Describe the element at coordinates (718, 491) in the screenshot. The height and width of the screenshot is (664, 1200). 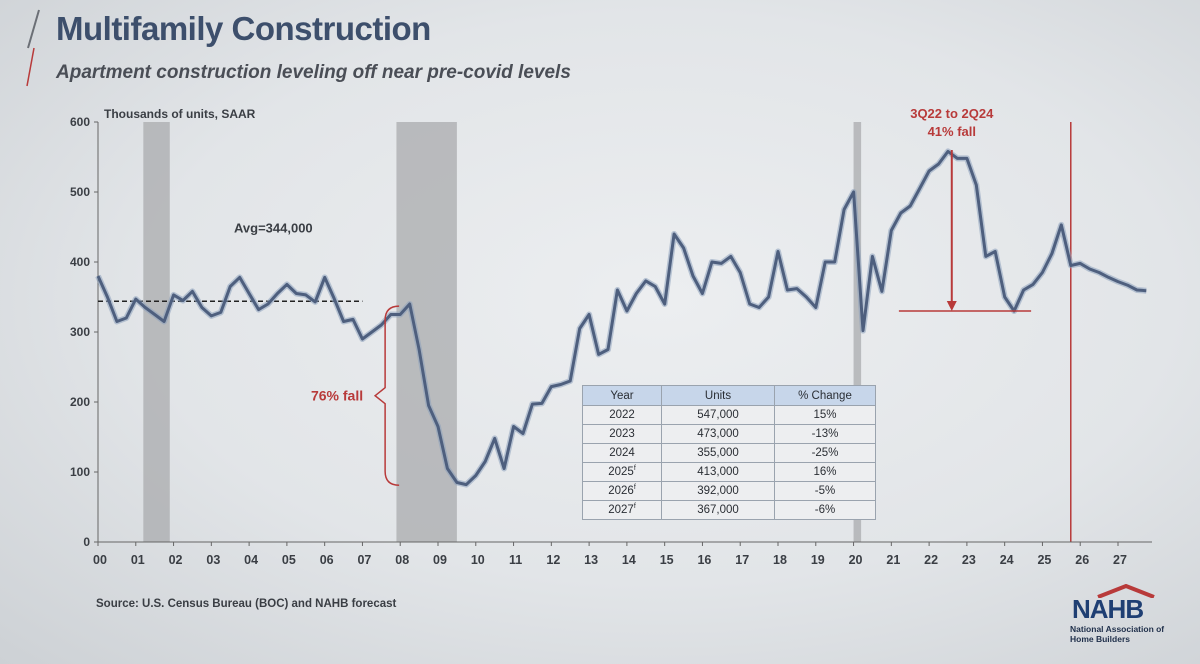
I see `table-cell-units: 392,000` at that location.